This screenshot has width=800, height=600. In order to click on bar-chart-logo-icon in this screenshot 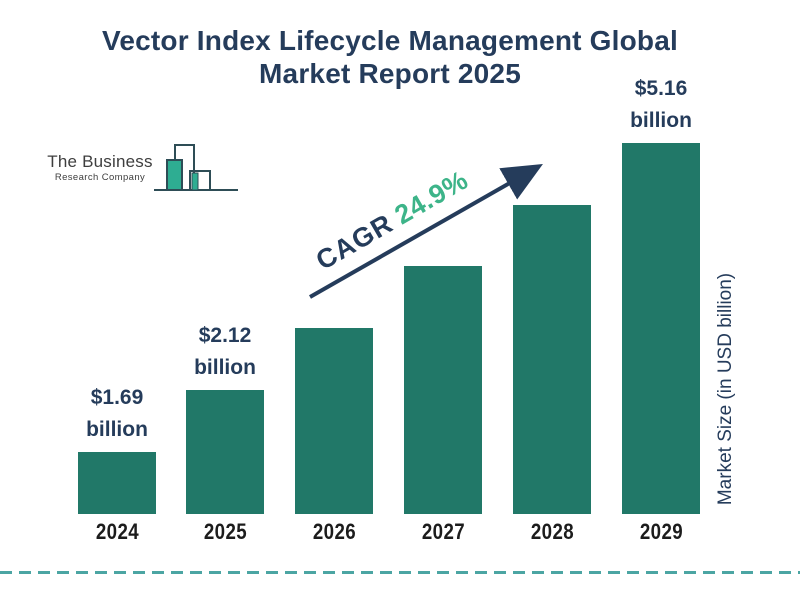, I will do `click(196, 167)`.